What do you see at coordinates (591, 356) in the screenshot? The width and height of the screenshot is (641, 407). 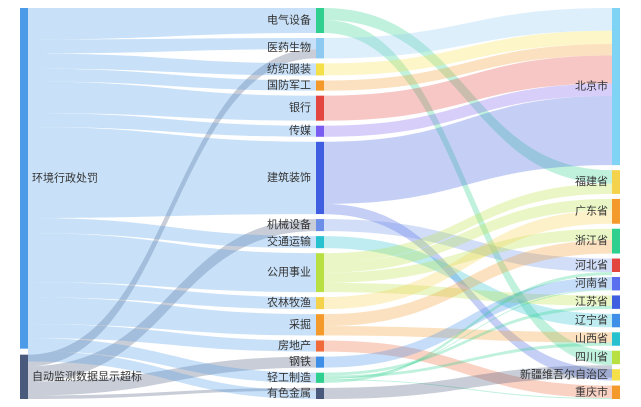 I see `node-label: 四川省` at bounding box center [591, 356].